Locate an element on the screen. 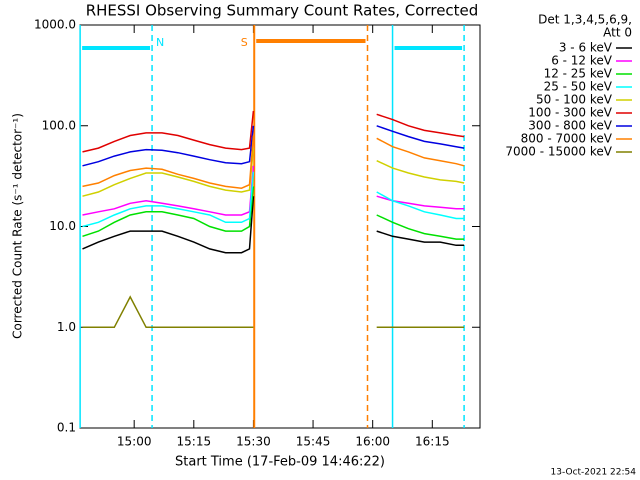 This screenshot has width=640, height=480. region-label: S is located at coordinates (244, 42).